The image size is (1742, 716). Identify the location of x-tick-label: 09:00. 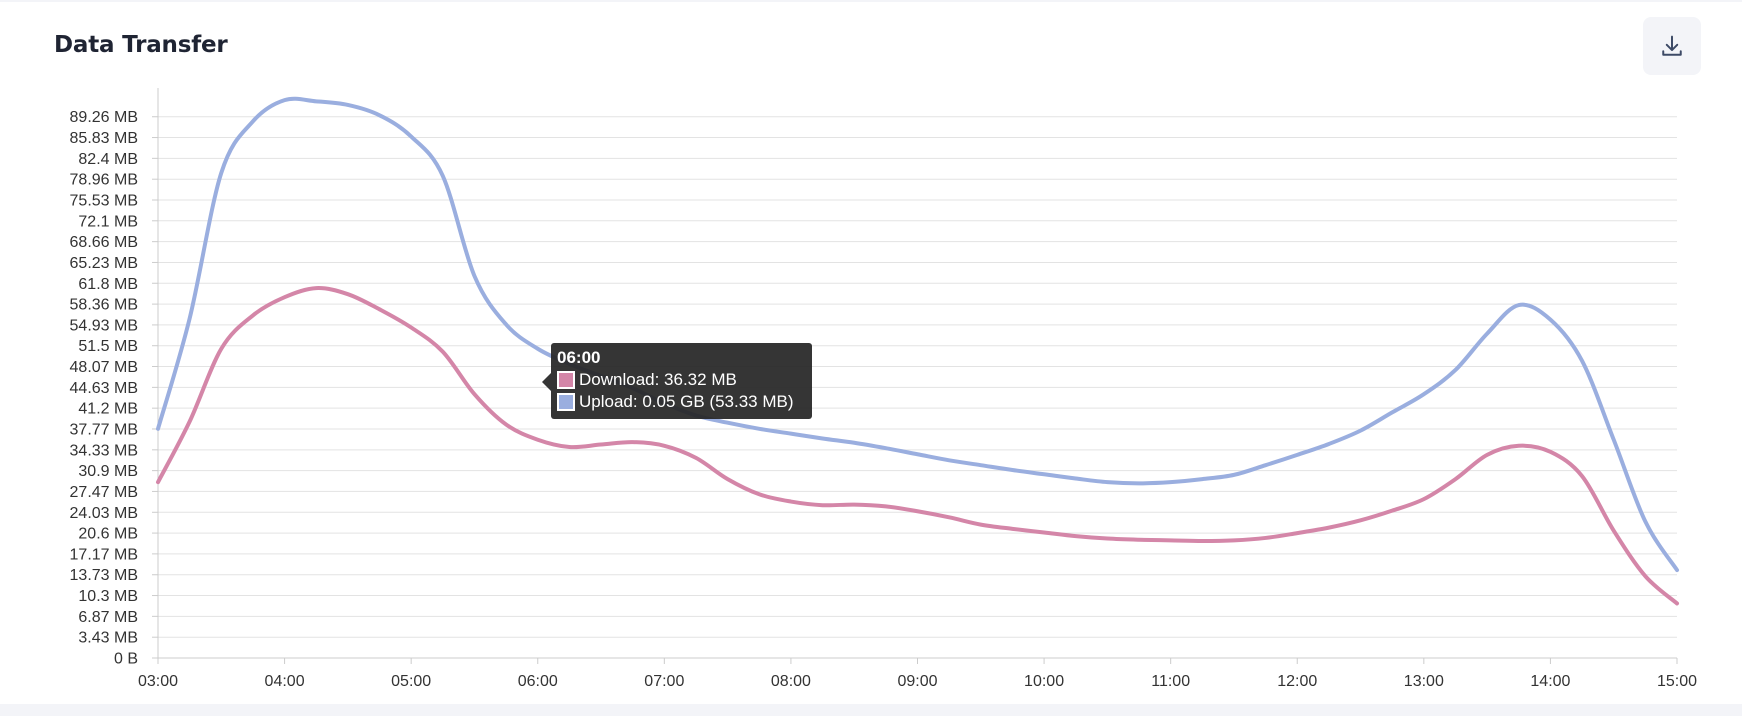
(917, 681).